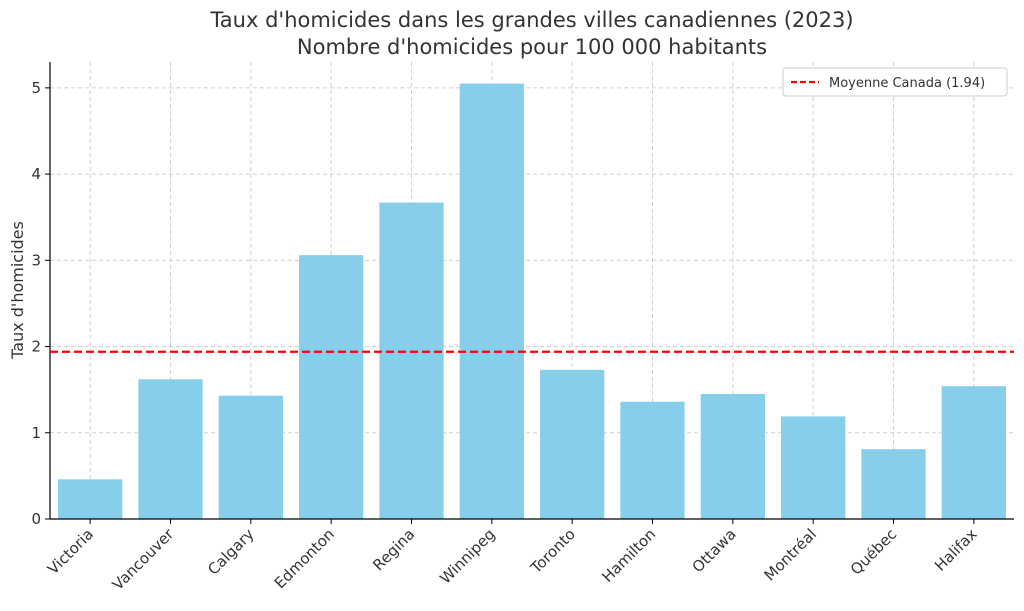 This screenshot has height=611, width=1024. What do you see at coordinates (70, 551) in the screenshot?
I see `x-tick-label: Victoria` at bounding box center [70, 551].